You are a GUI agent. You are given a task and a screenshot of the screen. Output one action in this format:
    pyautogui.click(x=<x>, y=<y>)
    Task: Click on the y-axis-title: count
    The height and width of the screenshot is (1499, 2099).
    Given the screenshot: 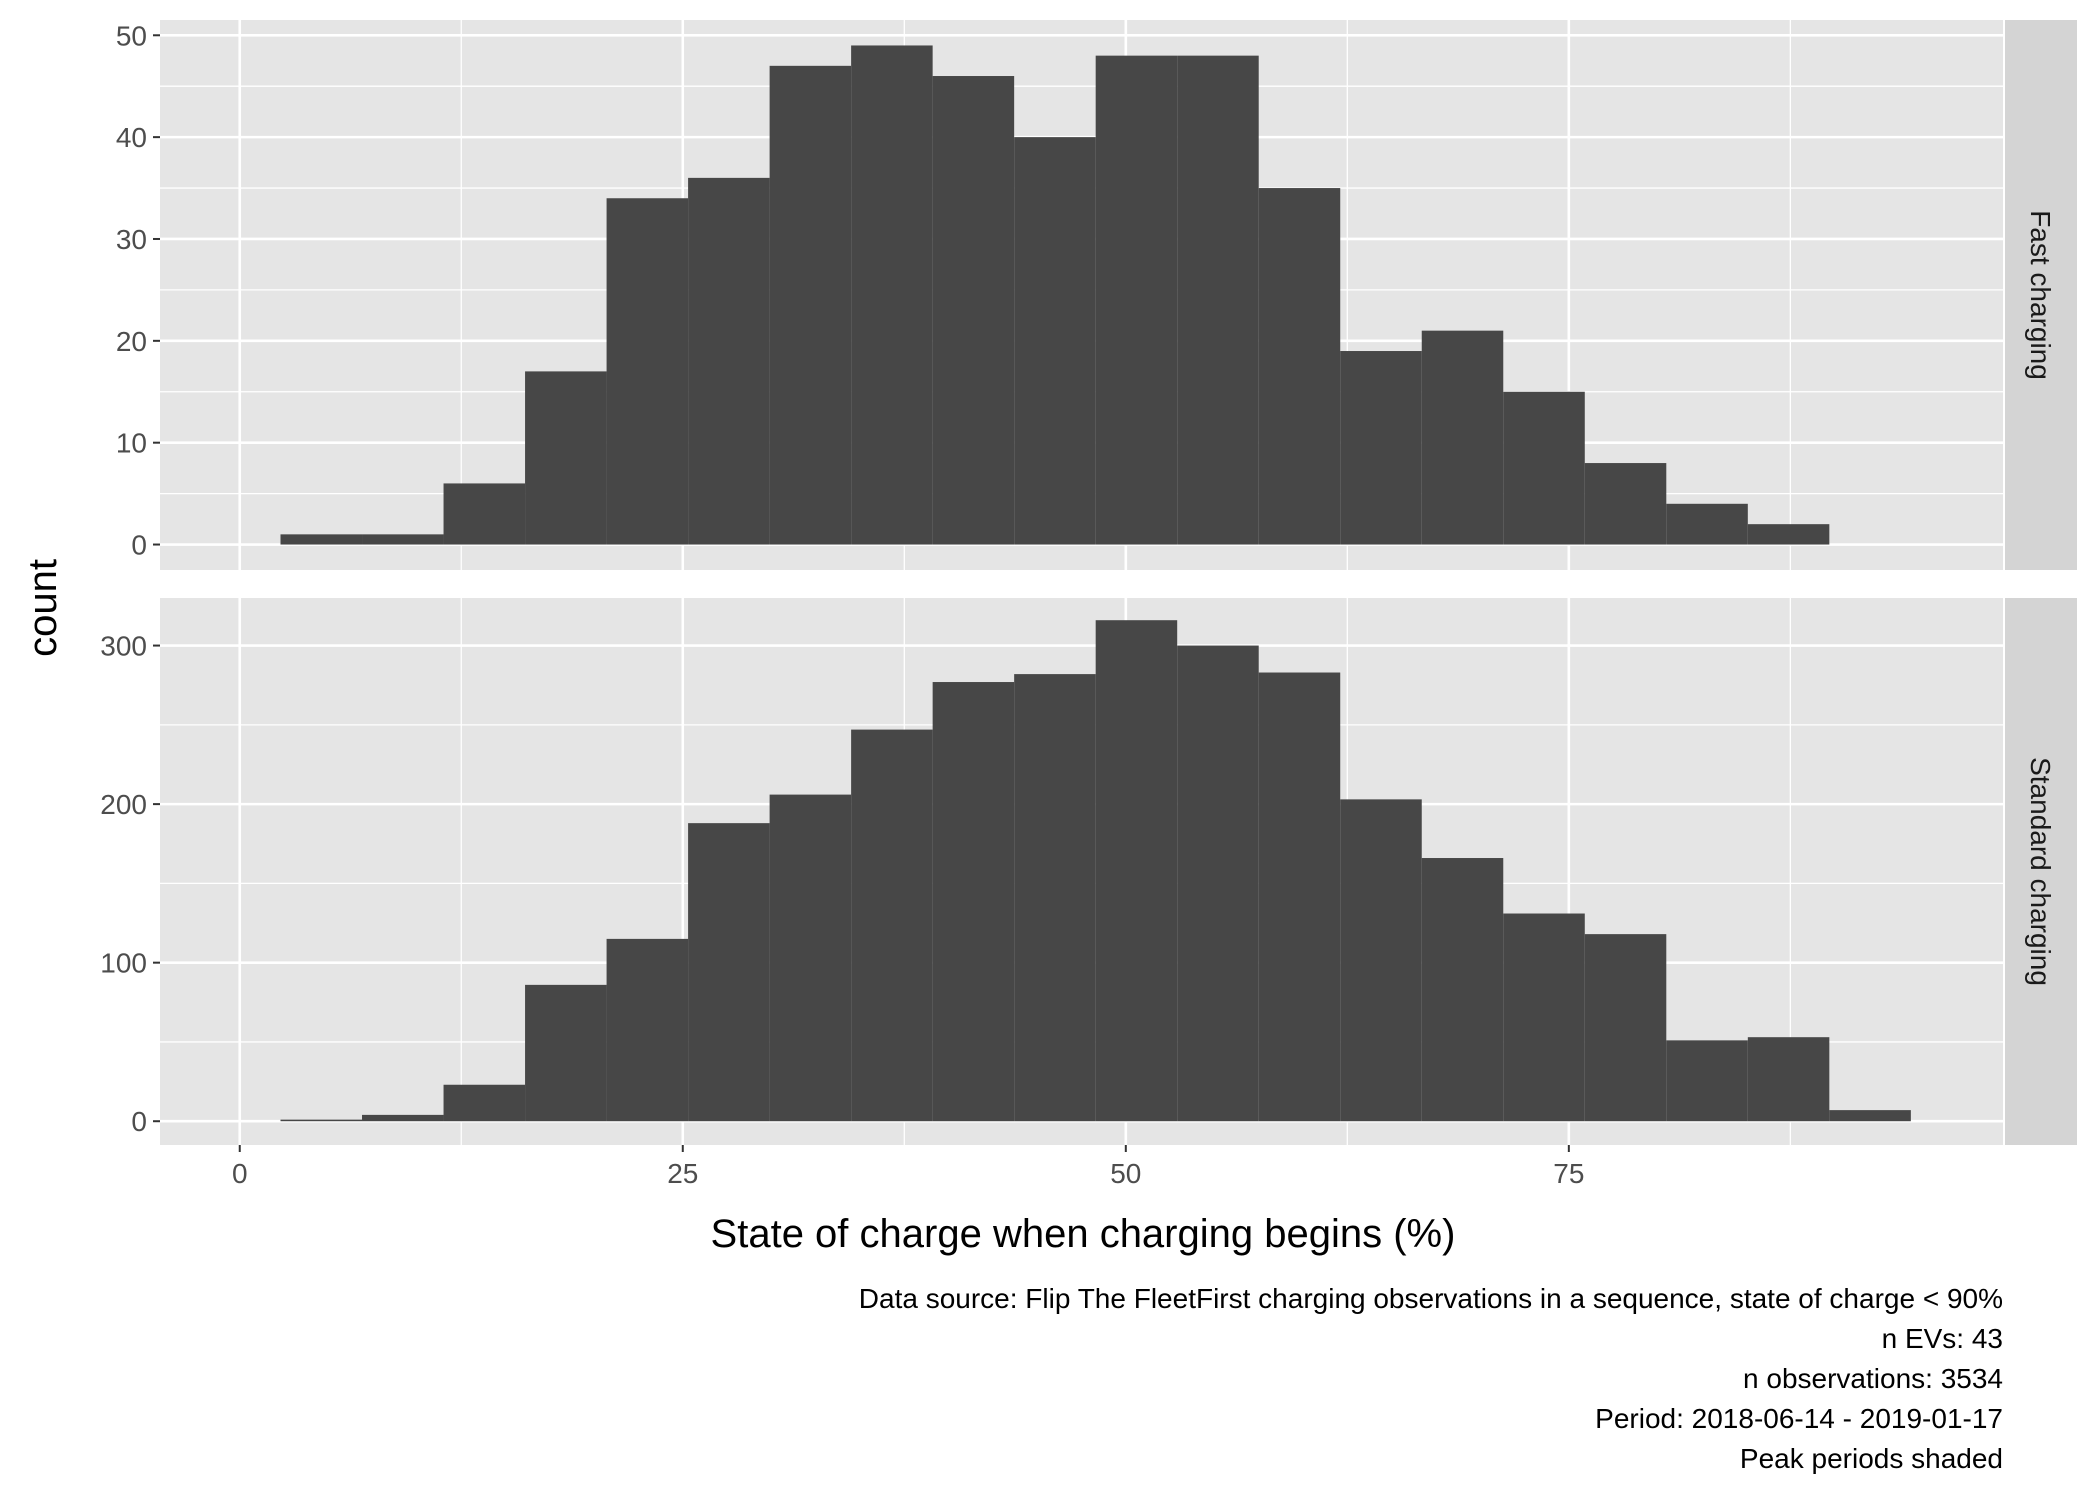 What is the action you would take?
    pyautogui.click(x=43, y=608)
    